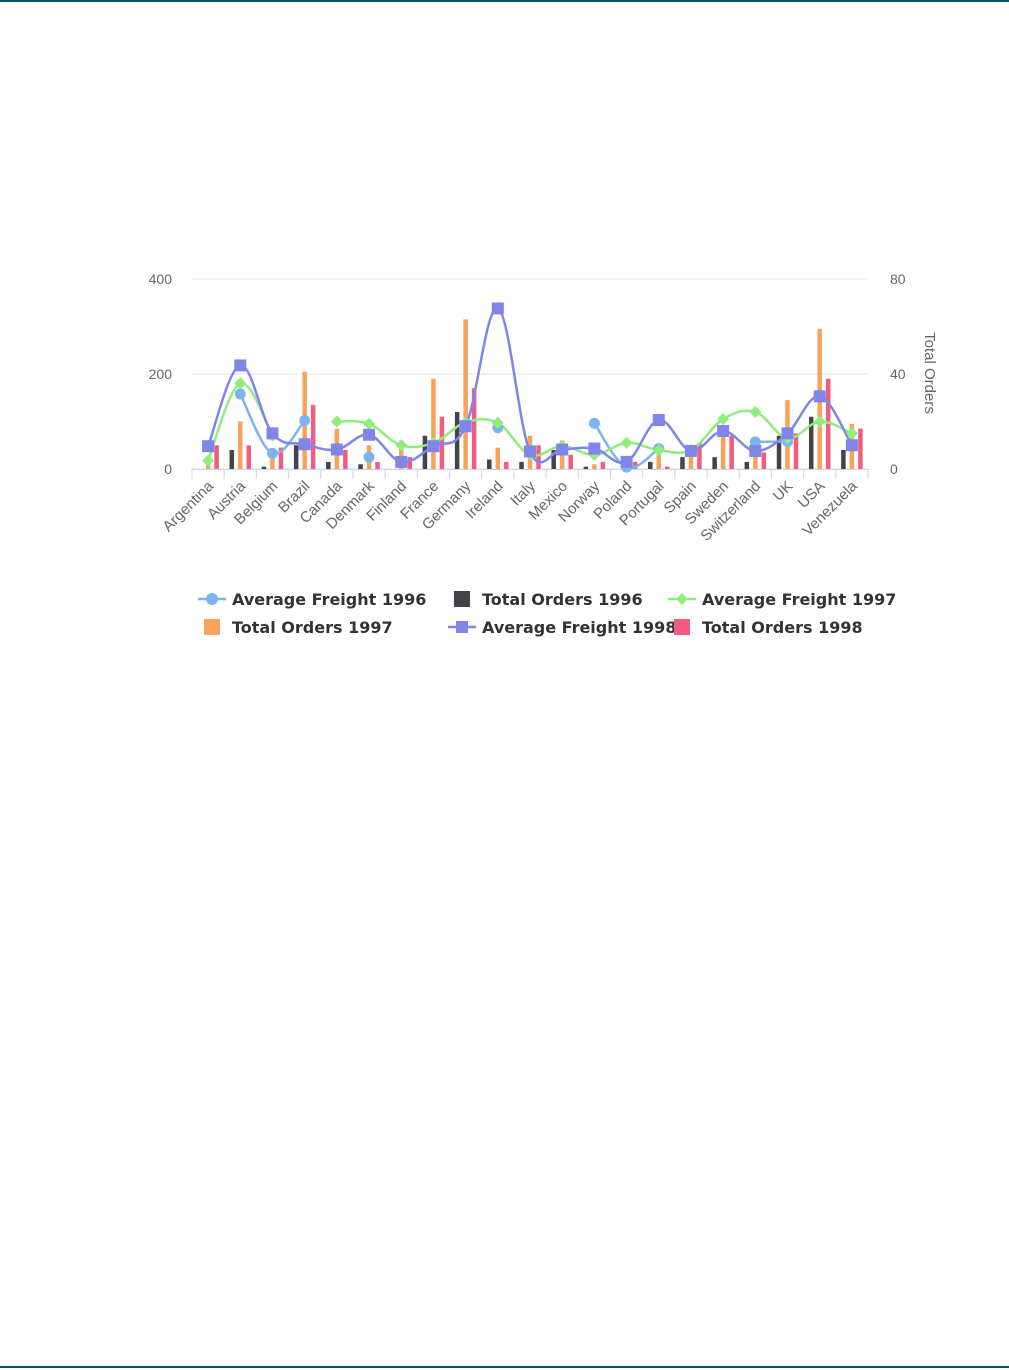 This screenshot has width=1009, height=1370. What do you see at coordinates (570, 461) in the screenshot?
I see `bar-total-orders-1998-mexico` at bounding box center [570, 461].